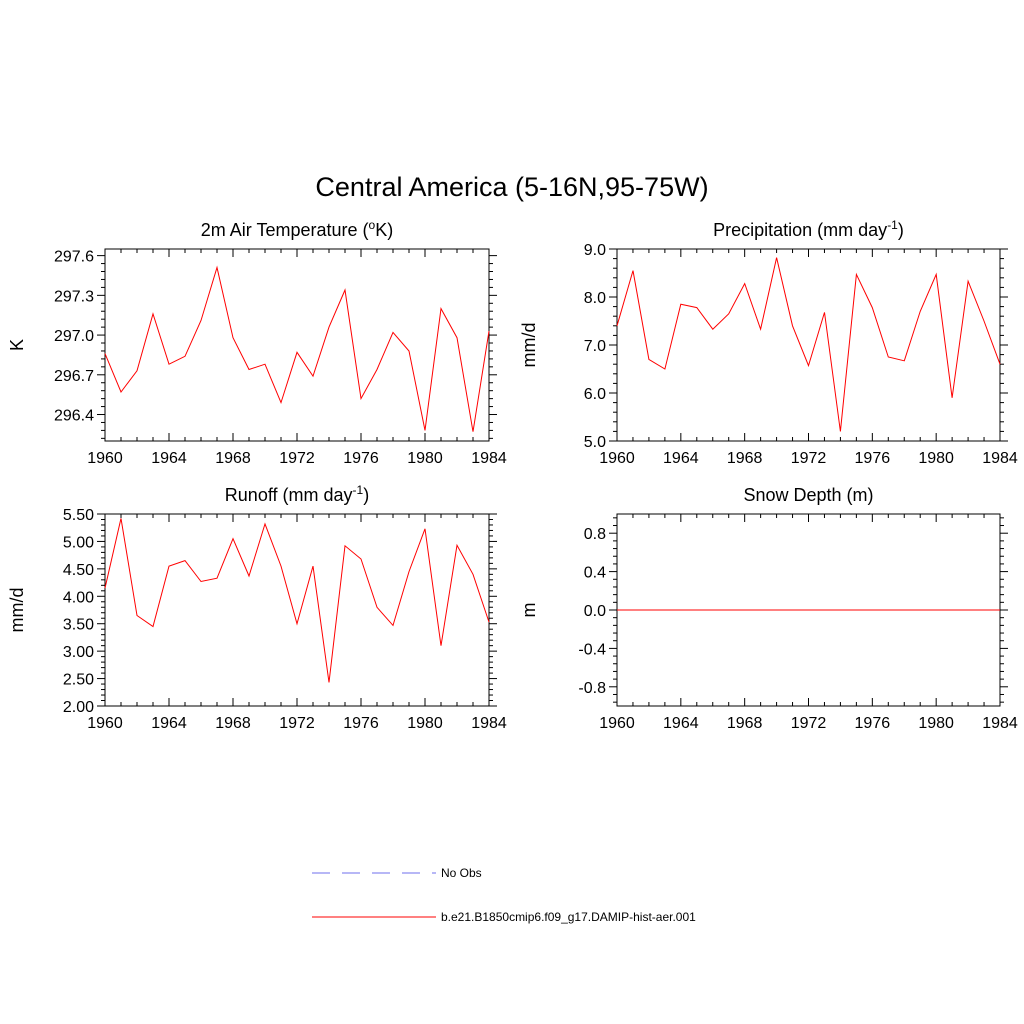 This screenshot has width=1024, height=1024. I want to click on y-tick-label: 297.6, so click(74, 257).